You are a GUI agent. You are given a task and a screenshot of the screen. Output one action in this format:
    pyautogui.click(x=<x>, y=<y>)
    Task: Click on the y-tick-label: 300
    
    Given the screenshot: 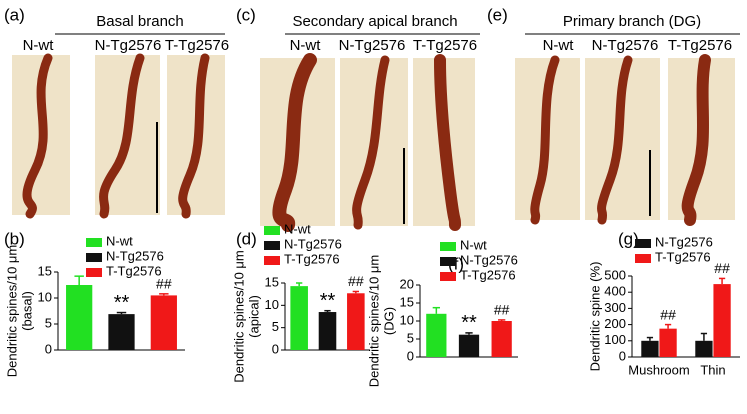 What is the action you would take?
    pyautogui.click(x=615, y=307)
    